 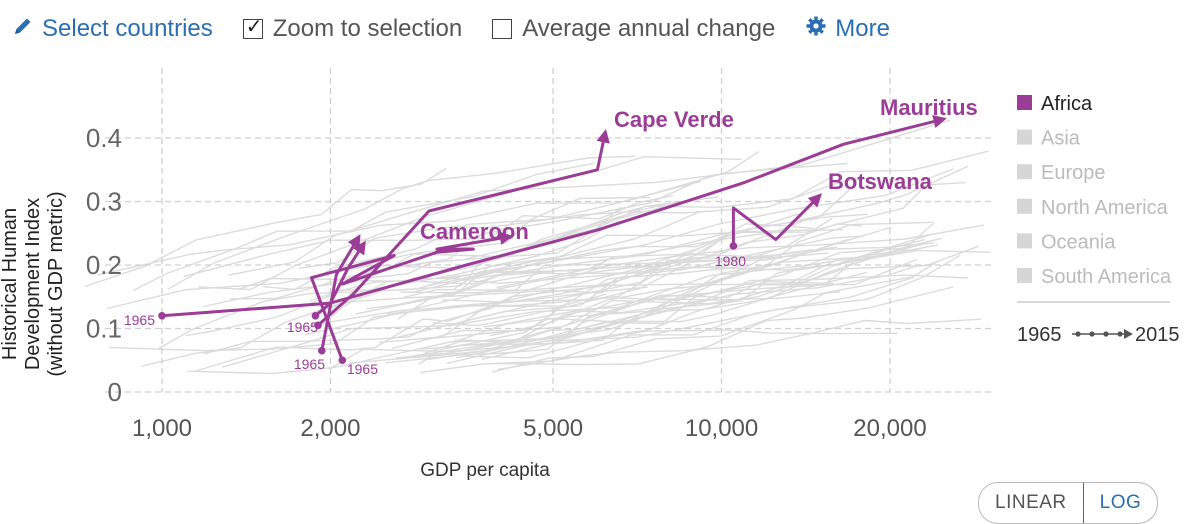 I want to click on time-range-arrow, so click(x=1128, y=334).